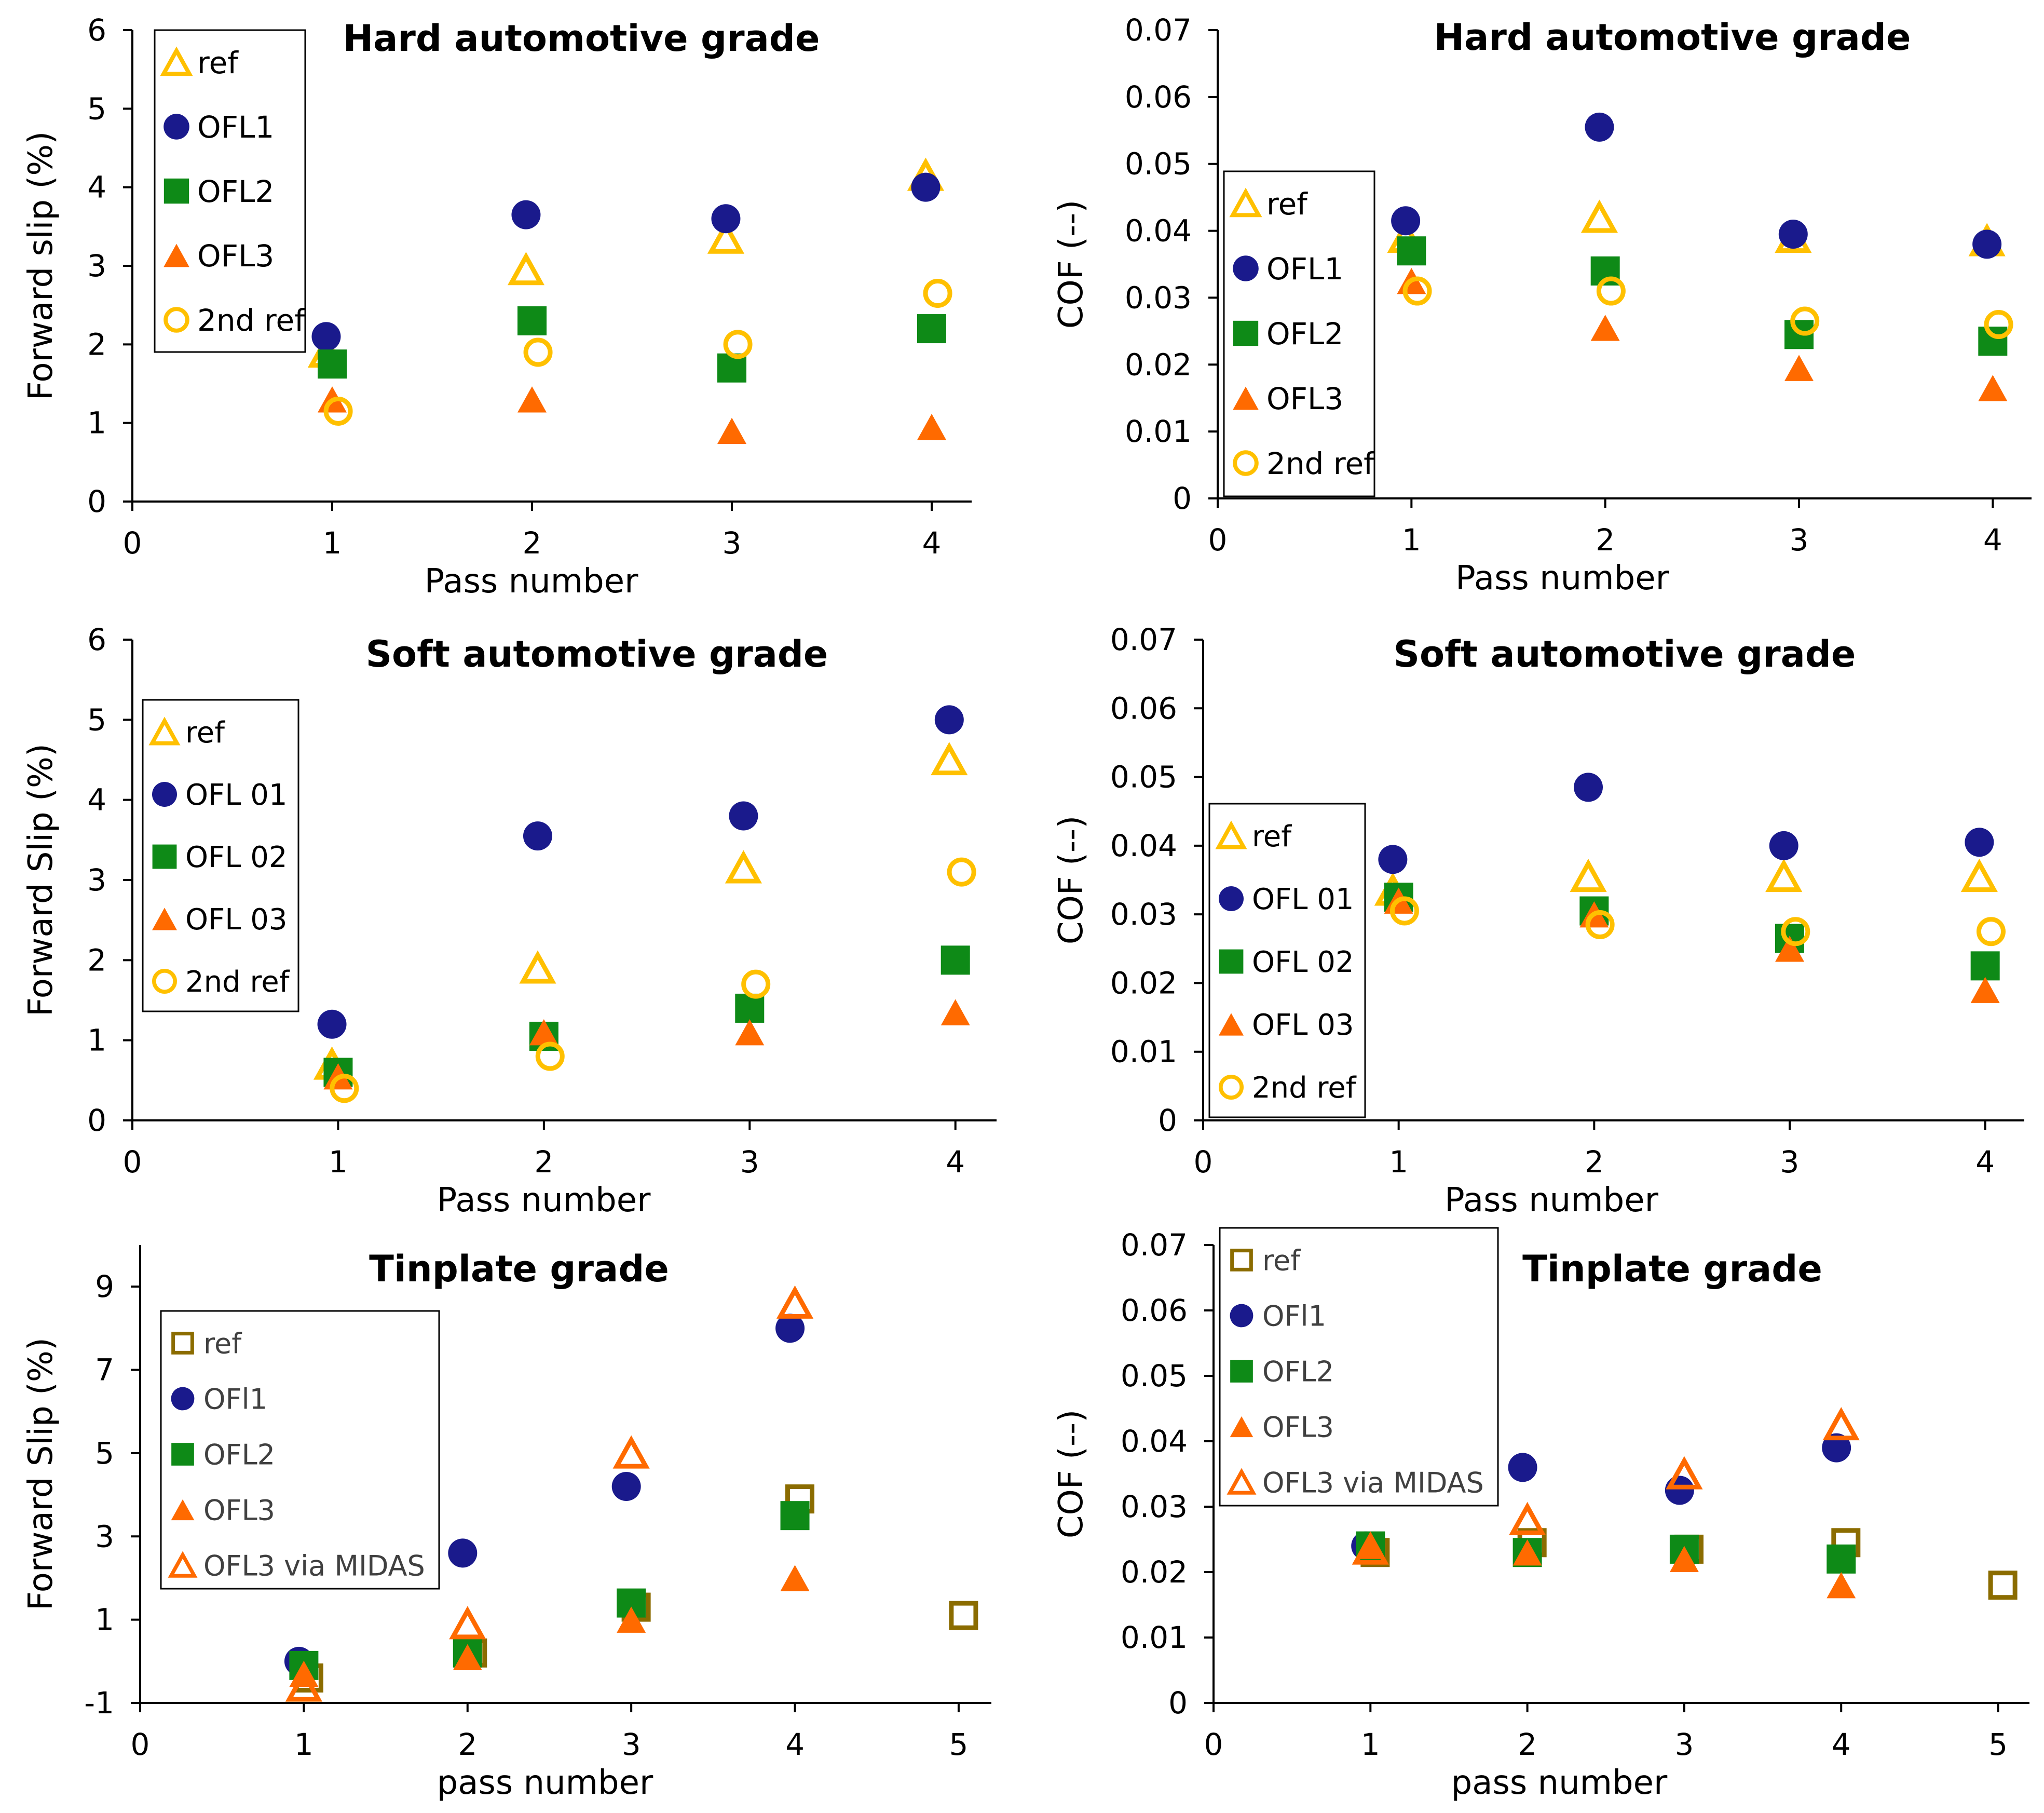 This screenshot has width=2044, height=1813. I want to click on legend-box, so click(300, 1450).